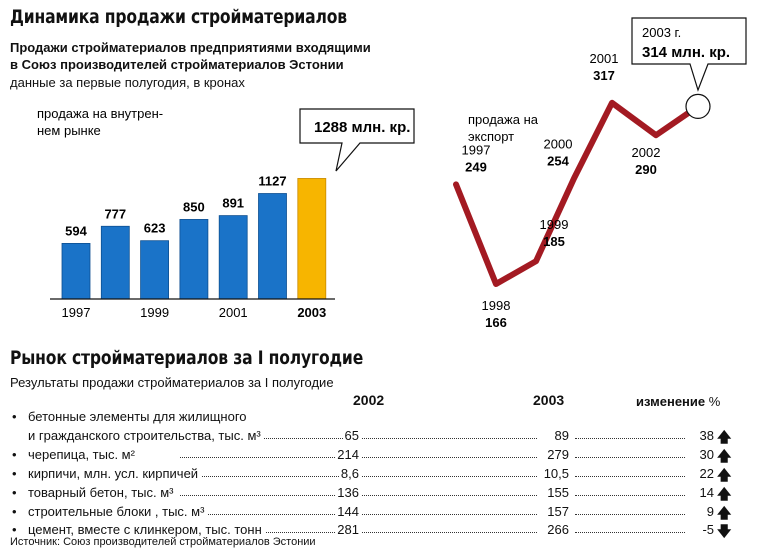 Image resolution: width=757 pixels, height=552 pixels. What do you see at coordinates (76, 312) in the screenshot?
I see `x-tick-label-1997: 1997` at bounding box center [76, 312].